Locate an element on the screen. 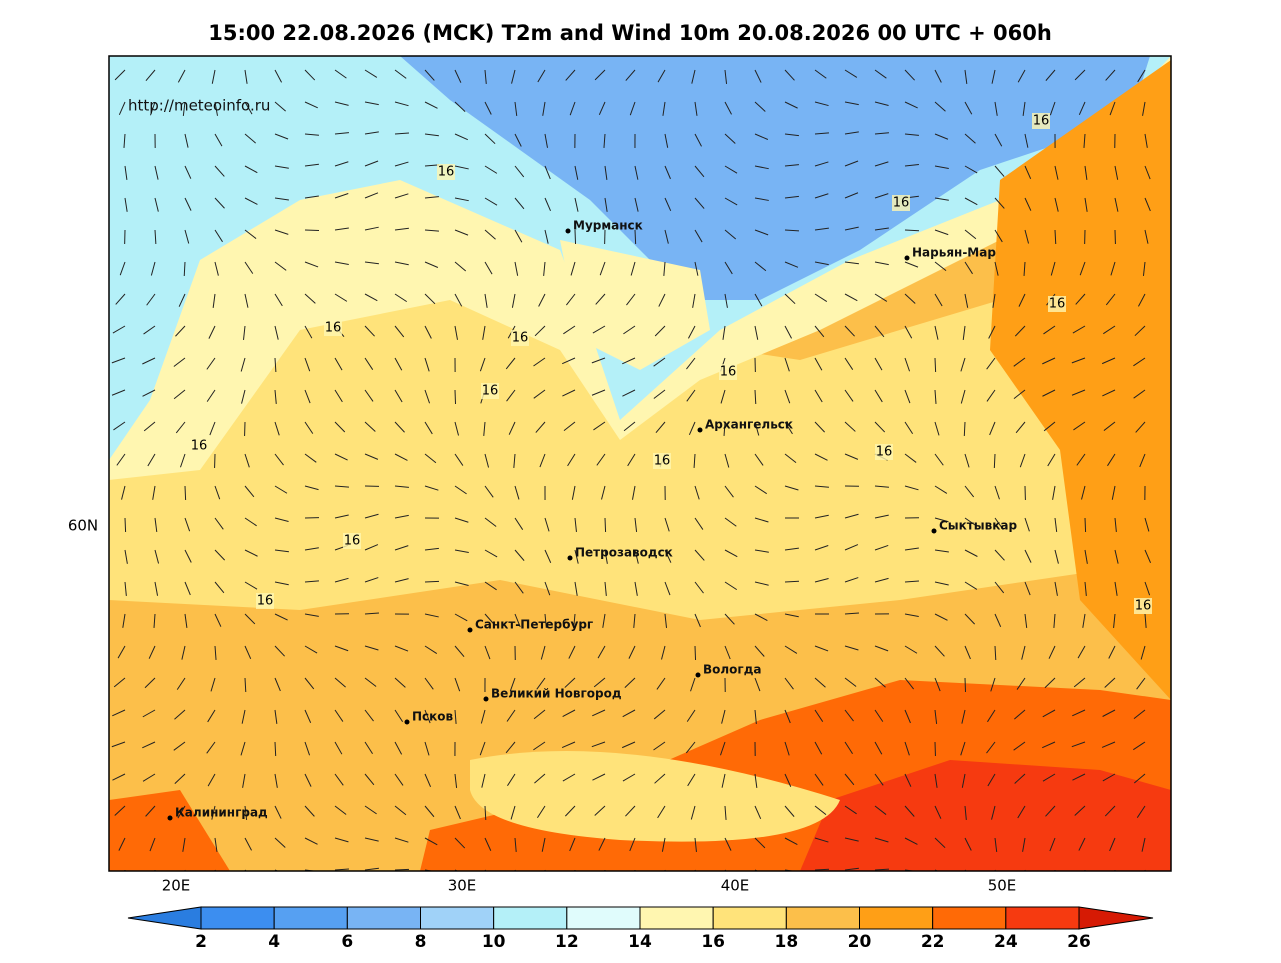 This screenshot has height=963, width=1281. city-dot is located at coordinates (407, 722).